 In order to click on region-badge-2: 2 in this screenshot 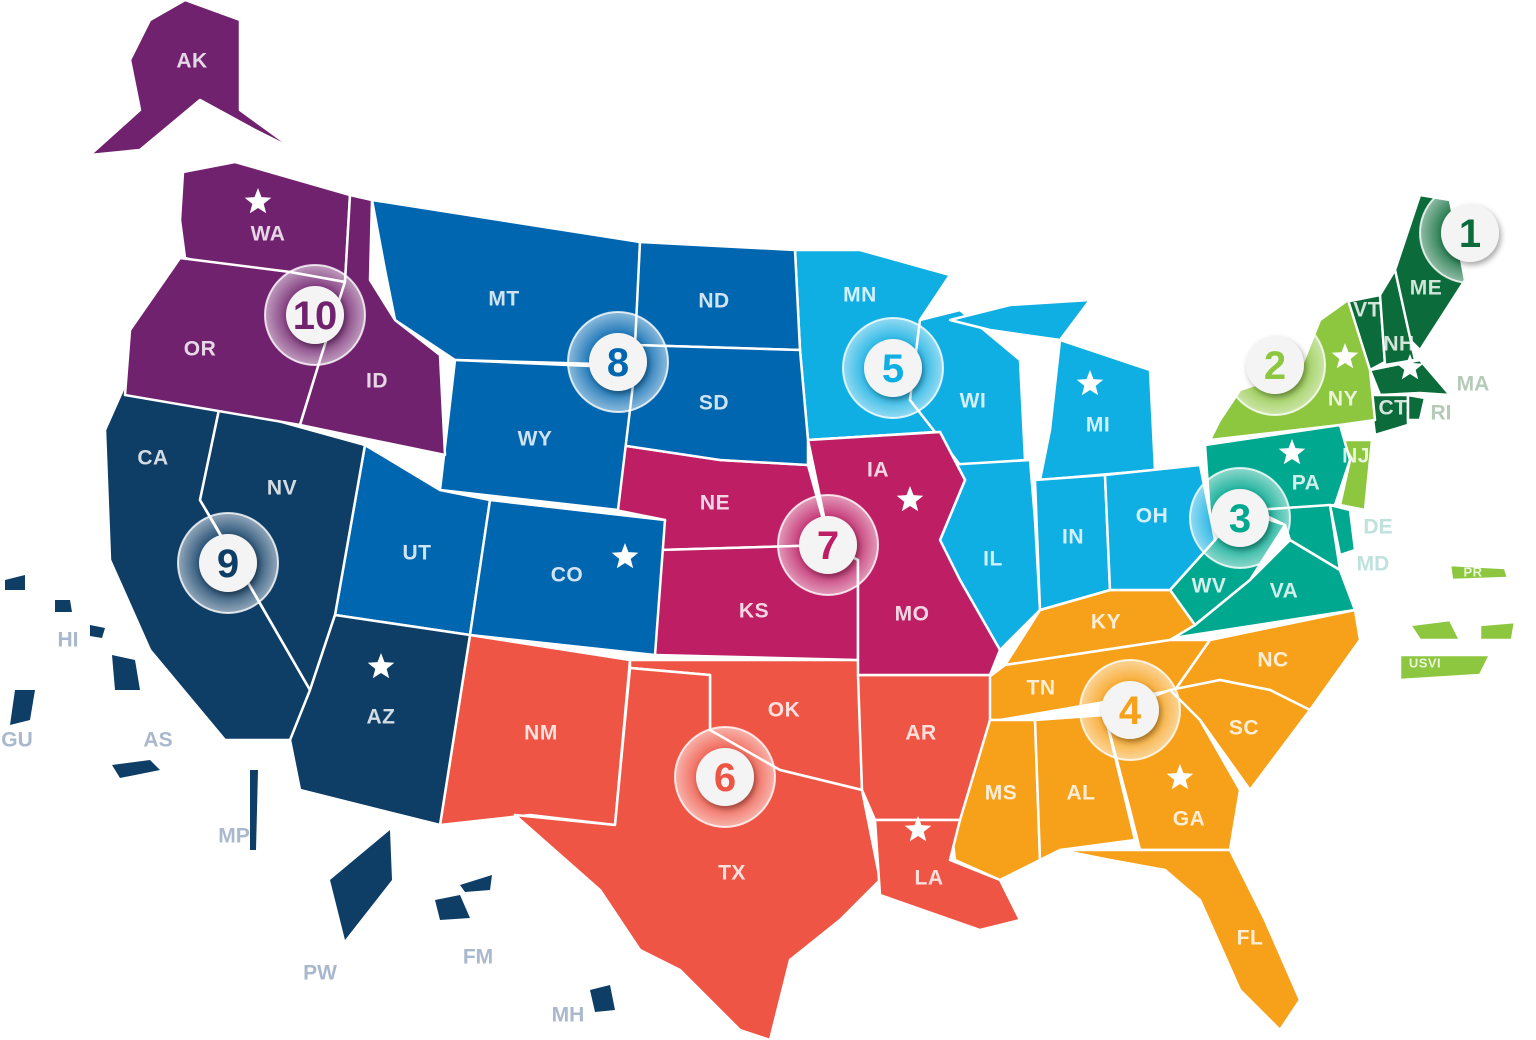, I will do `click(1275, 365)`.